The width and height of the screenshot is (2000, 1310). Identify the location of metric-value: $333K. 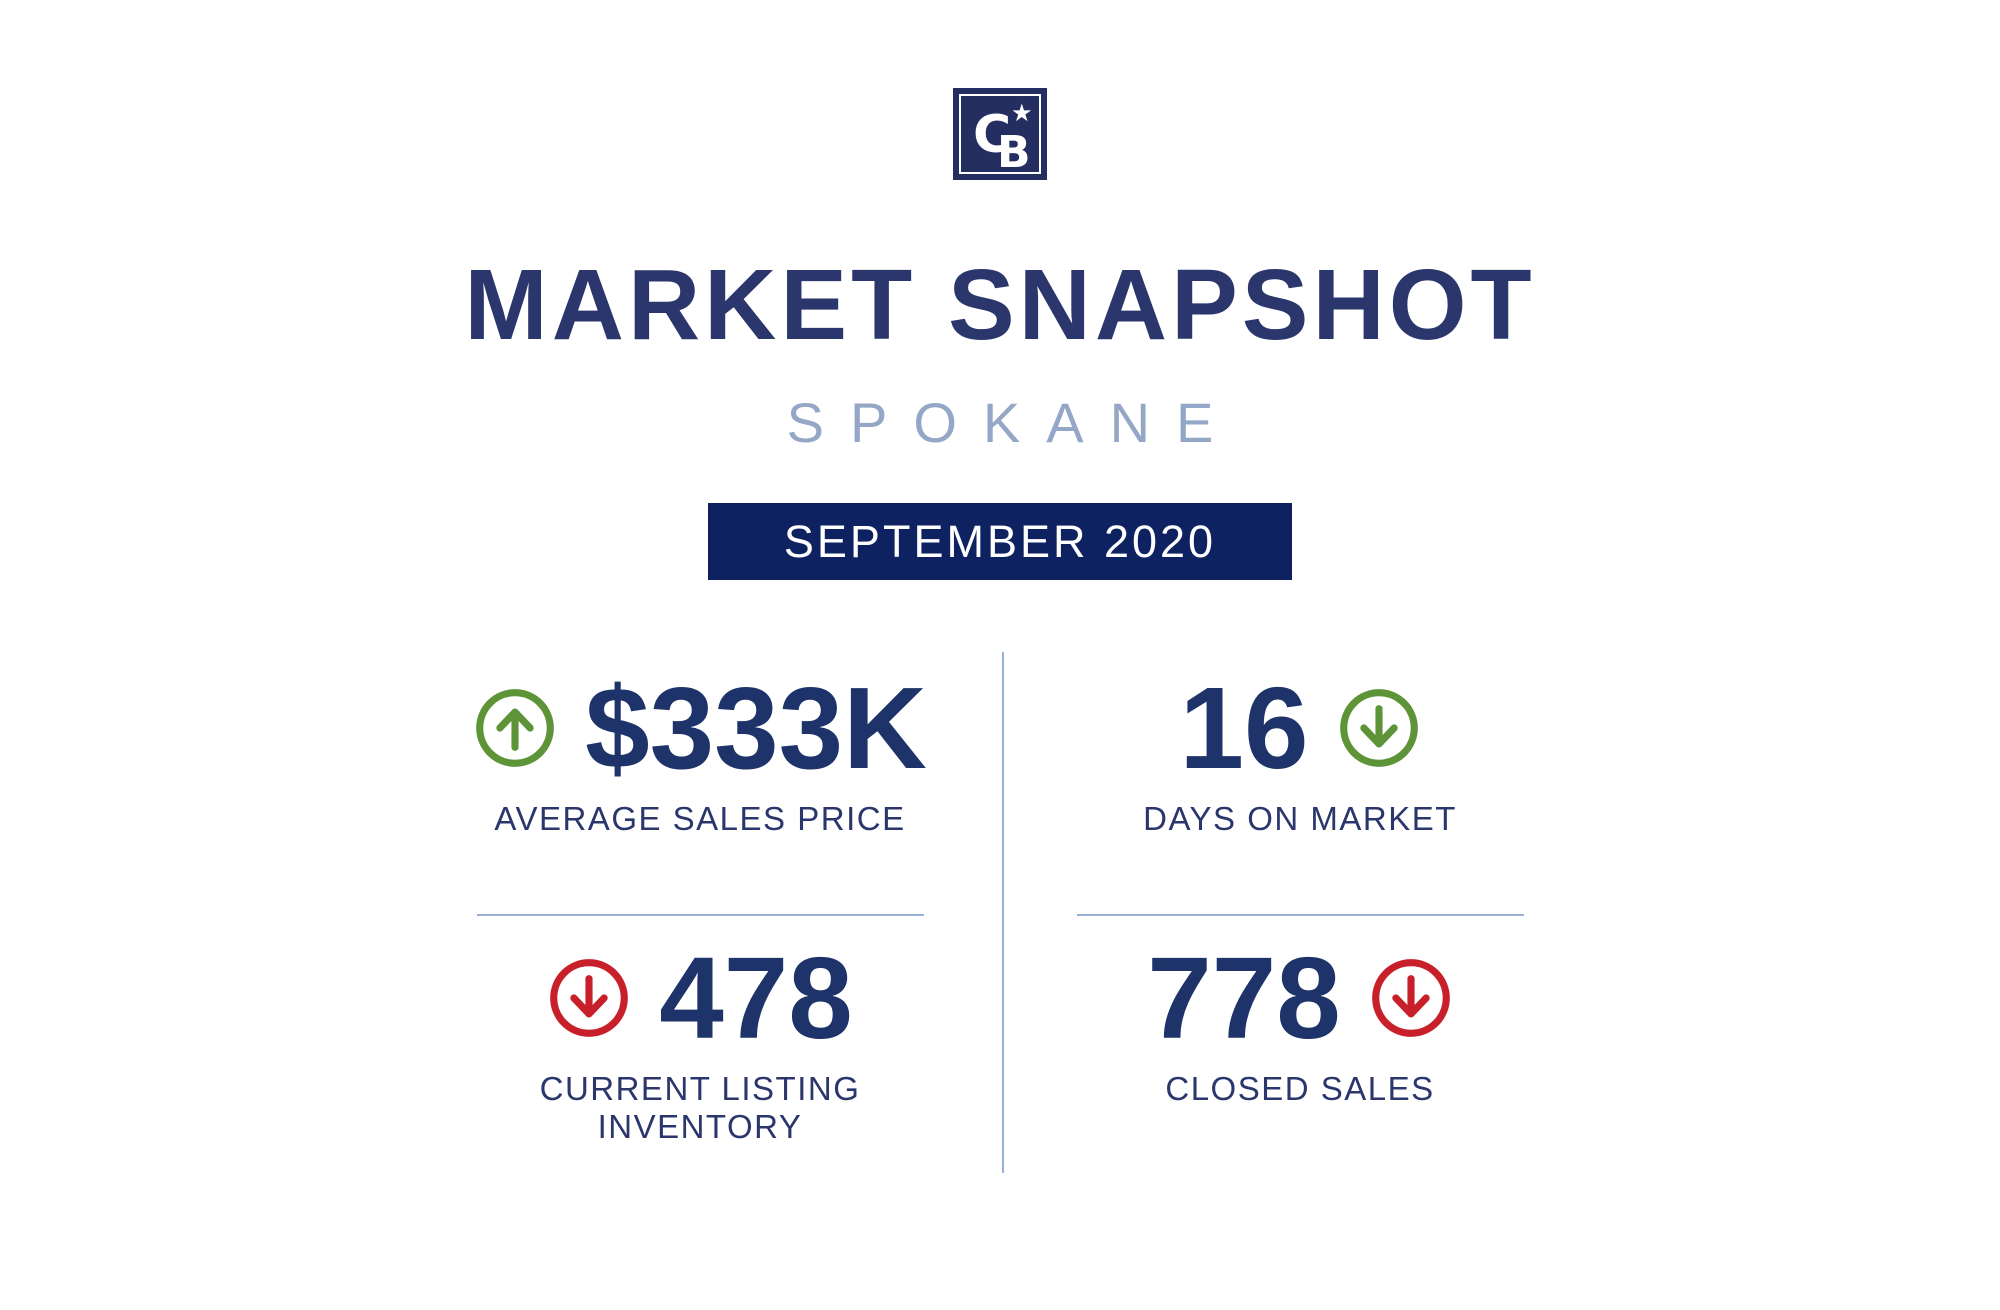
(756, 728).